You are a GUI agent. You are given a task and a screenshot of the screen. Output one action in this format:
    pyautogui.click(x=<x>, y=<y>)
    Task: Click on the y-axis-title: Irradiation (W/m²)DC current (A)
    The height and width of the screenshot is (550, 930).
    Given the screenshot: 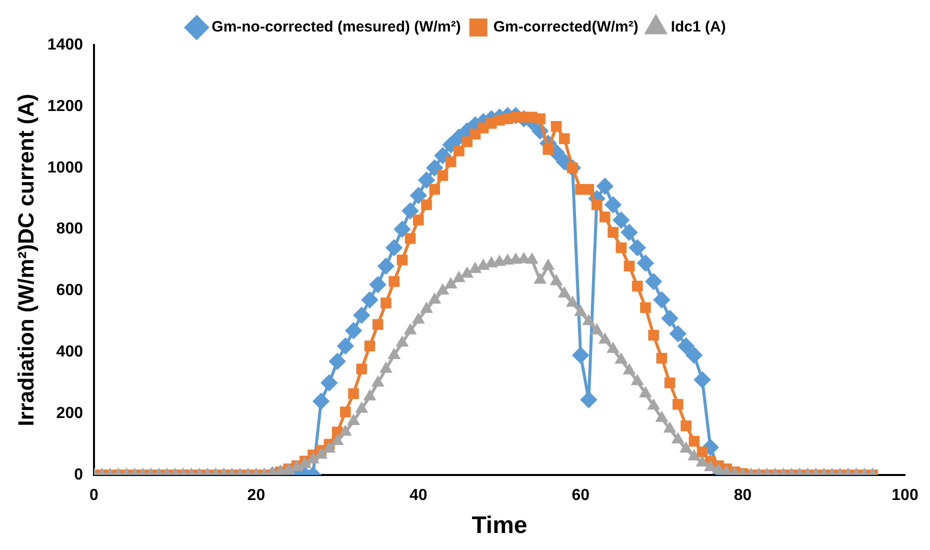 What is the action you would take?
    pyautogui.click(x=25, y=260)
    